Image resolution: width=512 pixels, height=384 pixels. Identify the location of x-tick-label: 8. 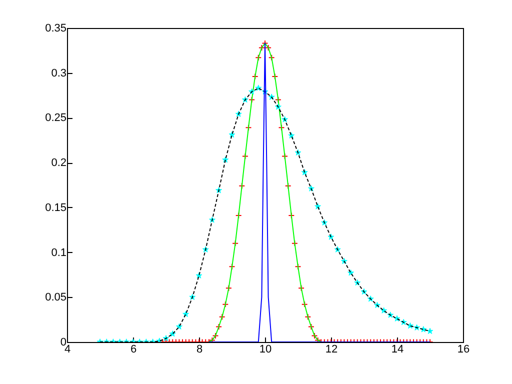
(199, 350).